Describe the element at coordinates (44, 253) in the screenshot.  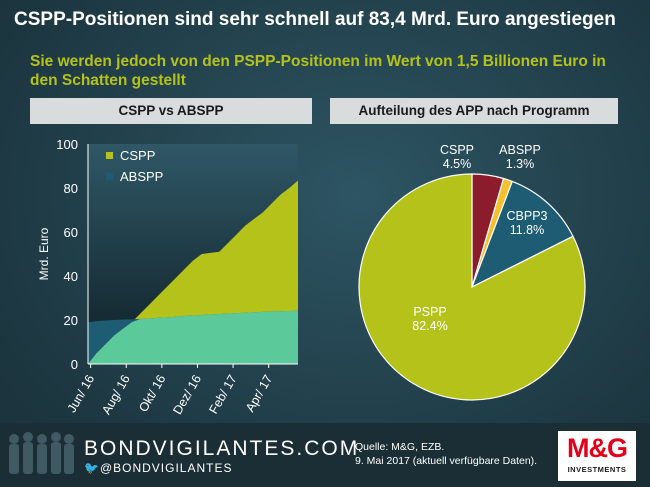
I see `y-axis-label: Mrd. Euro` at that location.